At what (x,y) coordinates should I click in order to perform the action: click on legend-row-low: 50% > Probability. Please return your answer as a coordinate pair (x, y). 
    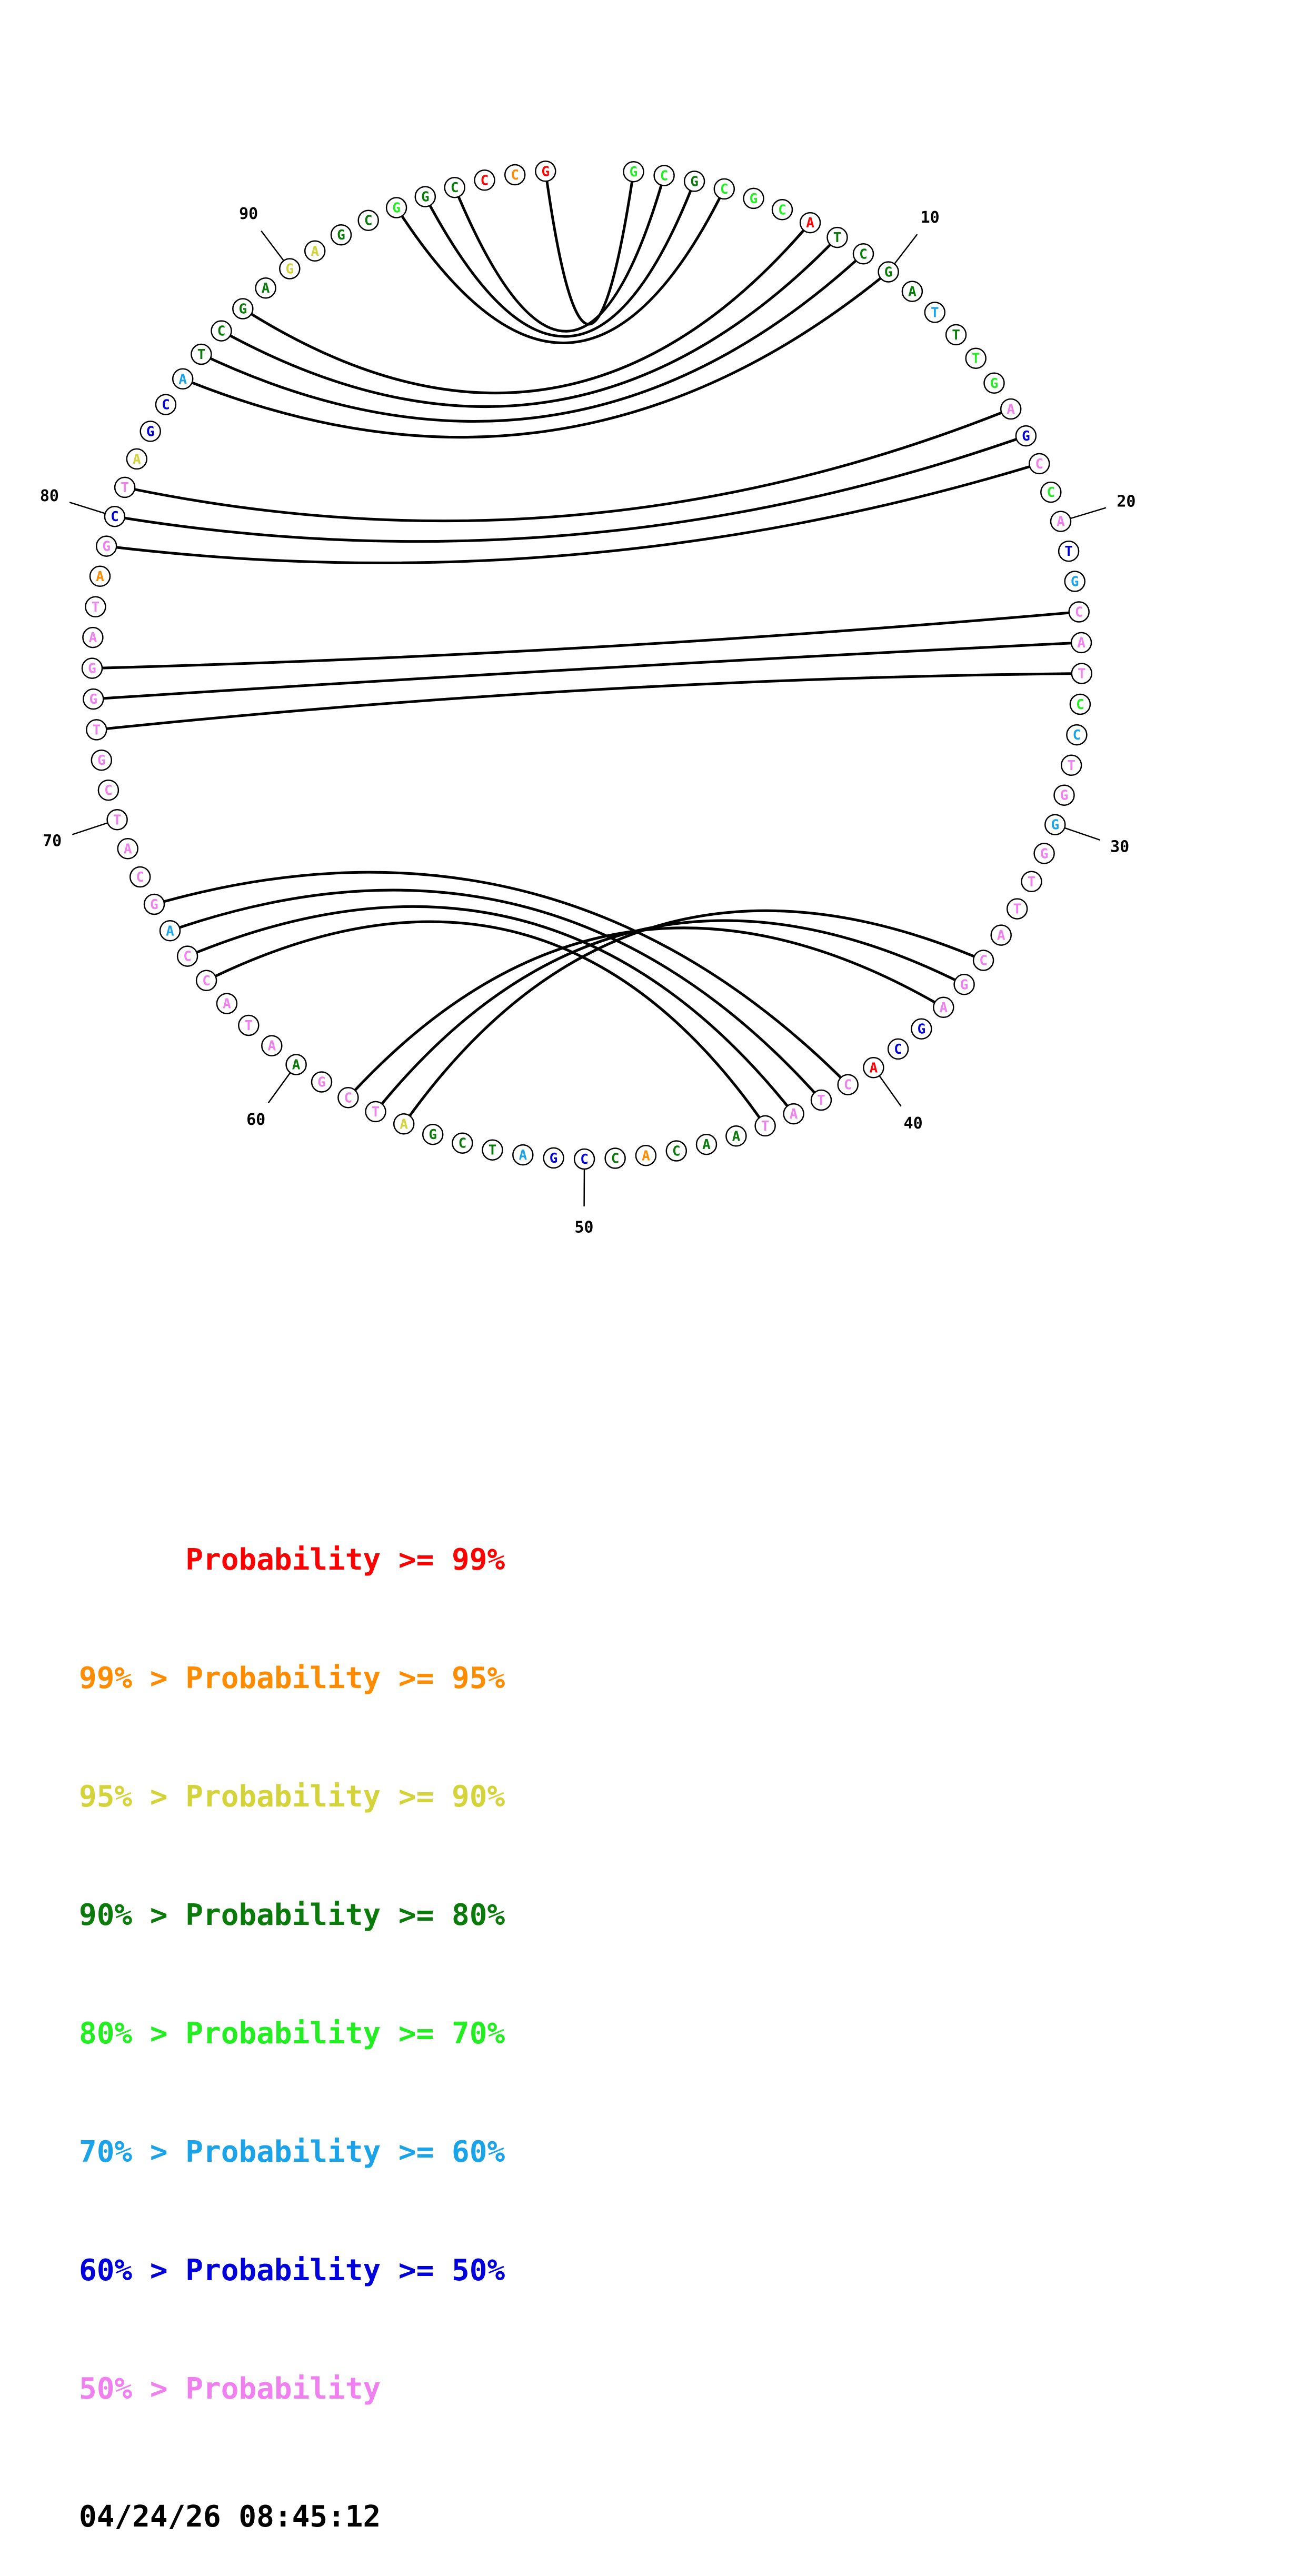
    Looking at the image, I should click on (292, 2389).